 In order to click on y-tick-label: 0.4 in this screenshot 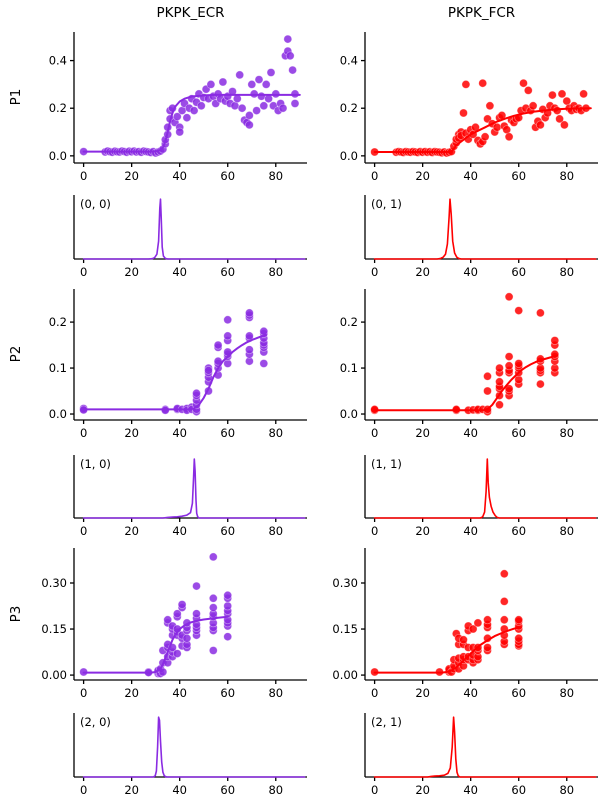, I will do `click(349, 61)`.